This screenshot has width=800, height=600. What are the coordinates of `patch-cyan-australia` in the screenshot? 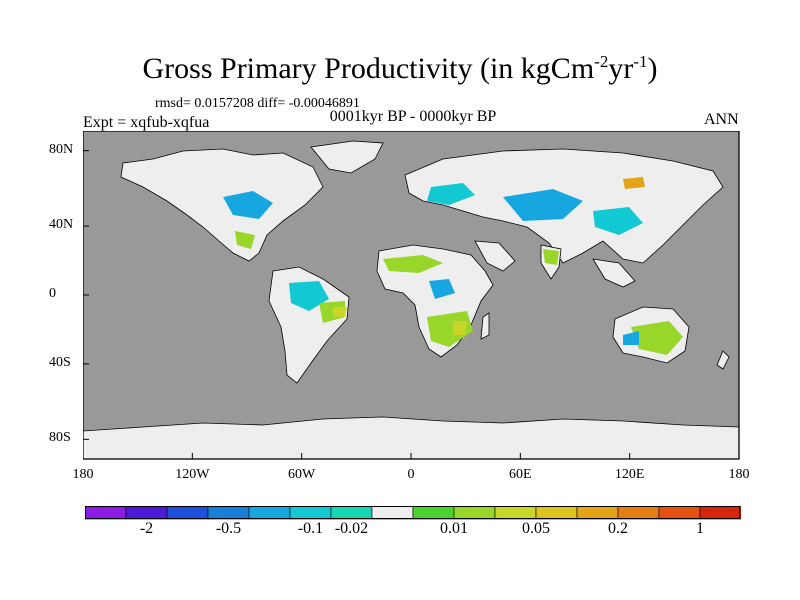 It's located at (631, 338).